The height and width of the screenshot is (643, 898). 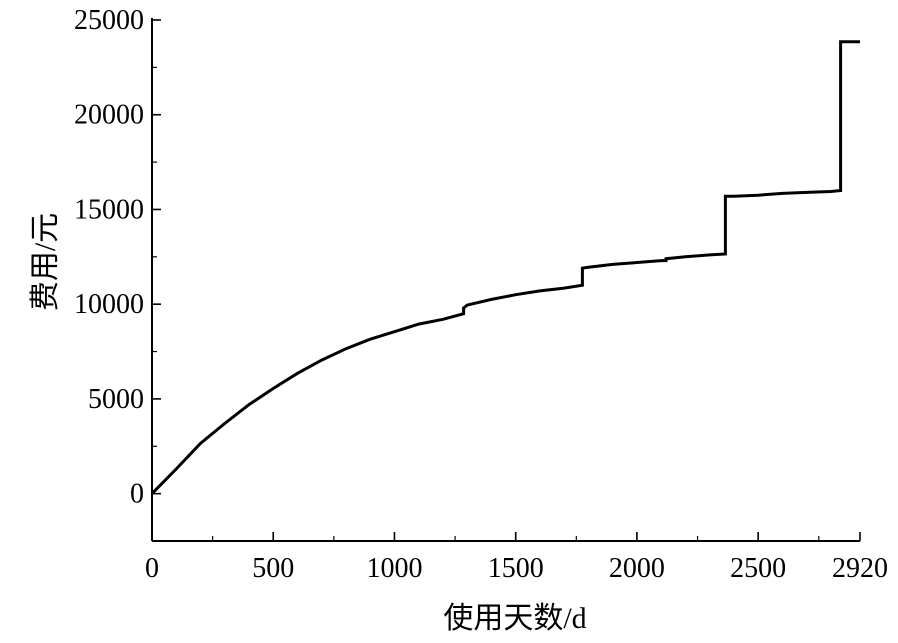 I want to click on y-tick-label: 20000, so click(x=109, y=115).